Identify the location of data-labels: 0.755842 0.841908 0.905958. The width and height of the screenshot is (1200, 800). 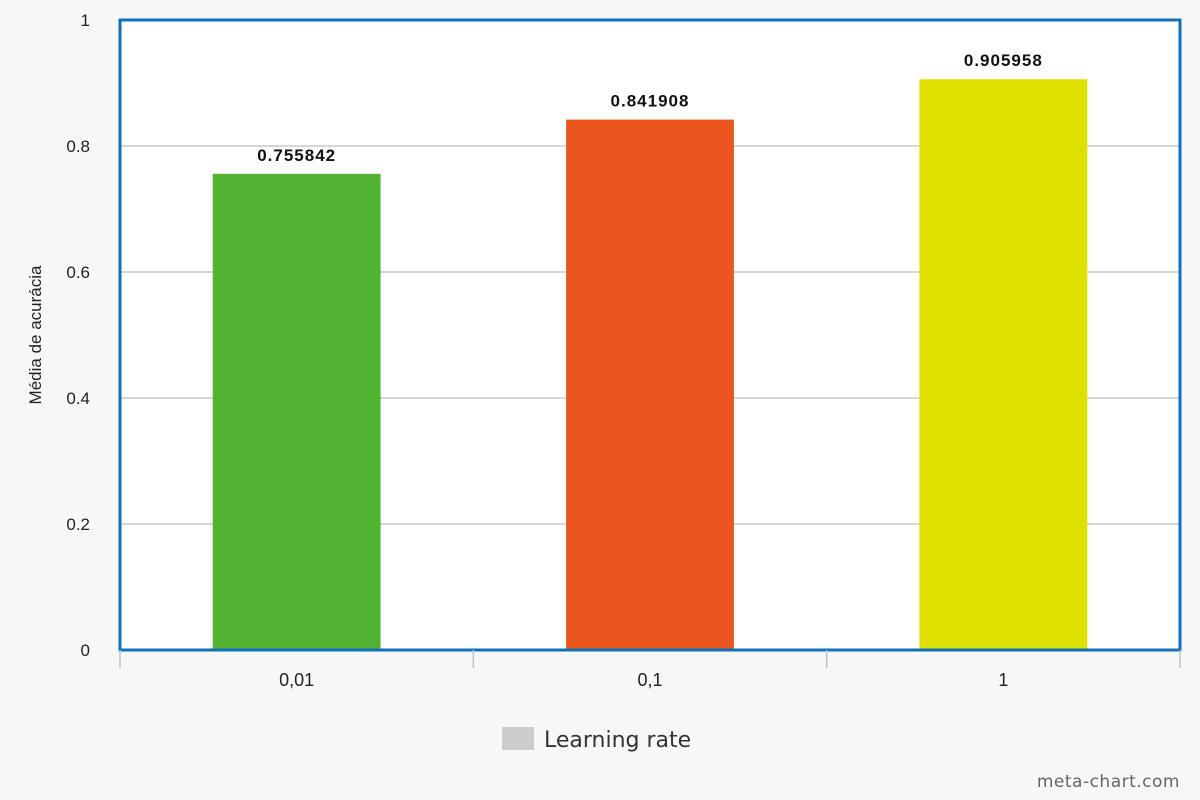
(650, 108).